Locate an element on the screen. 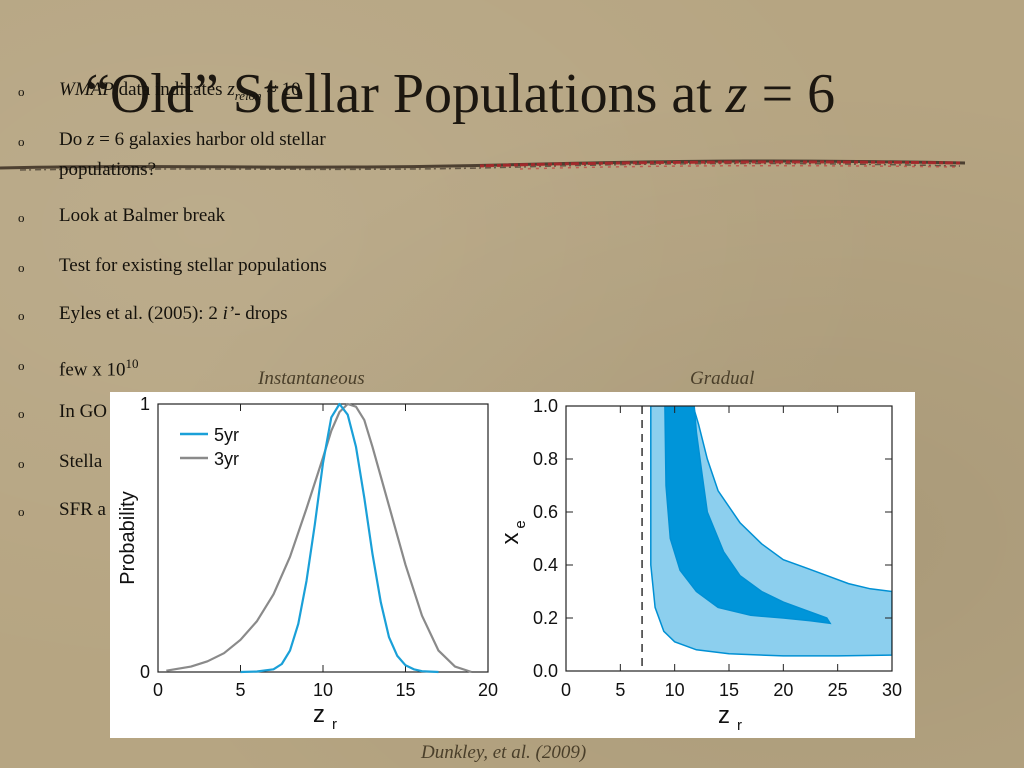  x-tick-label-right: 20 is located at coordinates (783, 690).